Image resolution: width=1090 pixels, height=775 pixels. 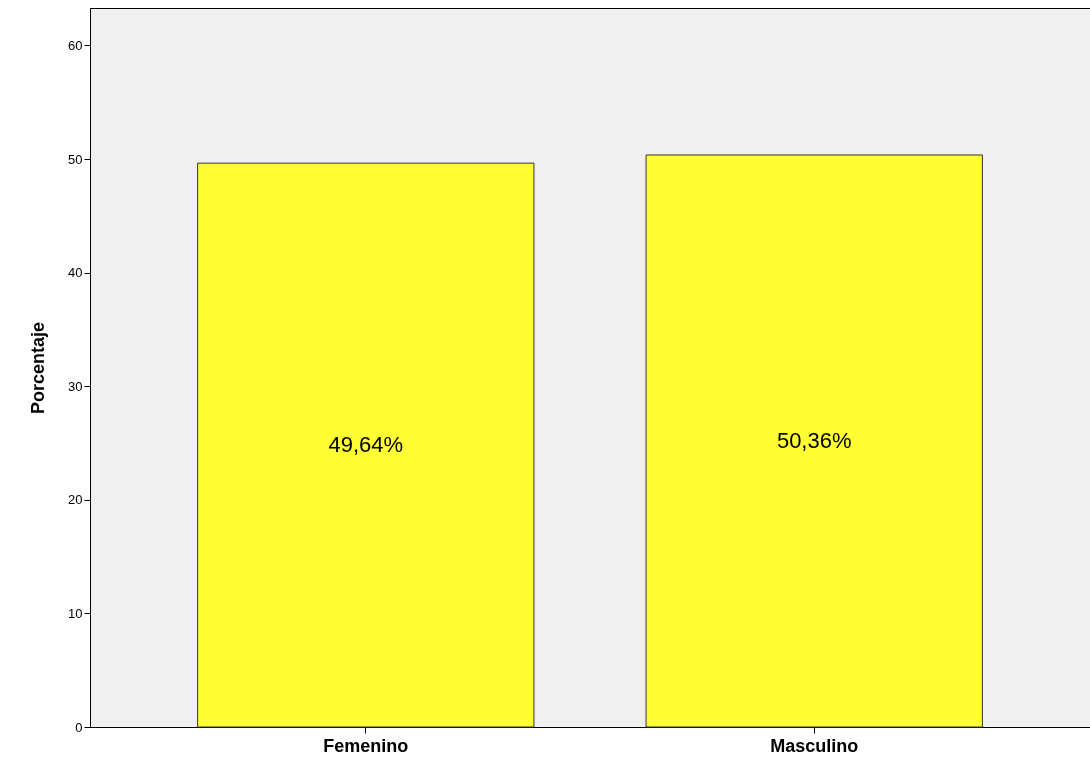 What do you see at coordinates (814, 745) in the screenshot?
I see `x-tick-label: Masculino` at bounding box center [814, 745].